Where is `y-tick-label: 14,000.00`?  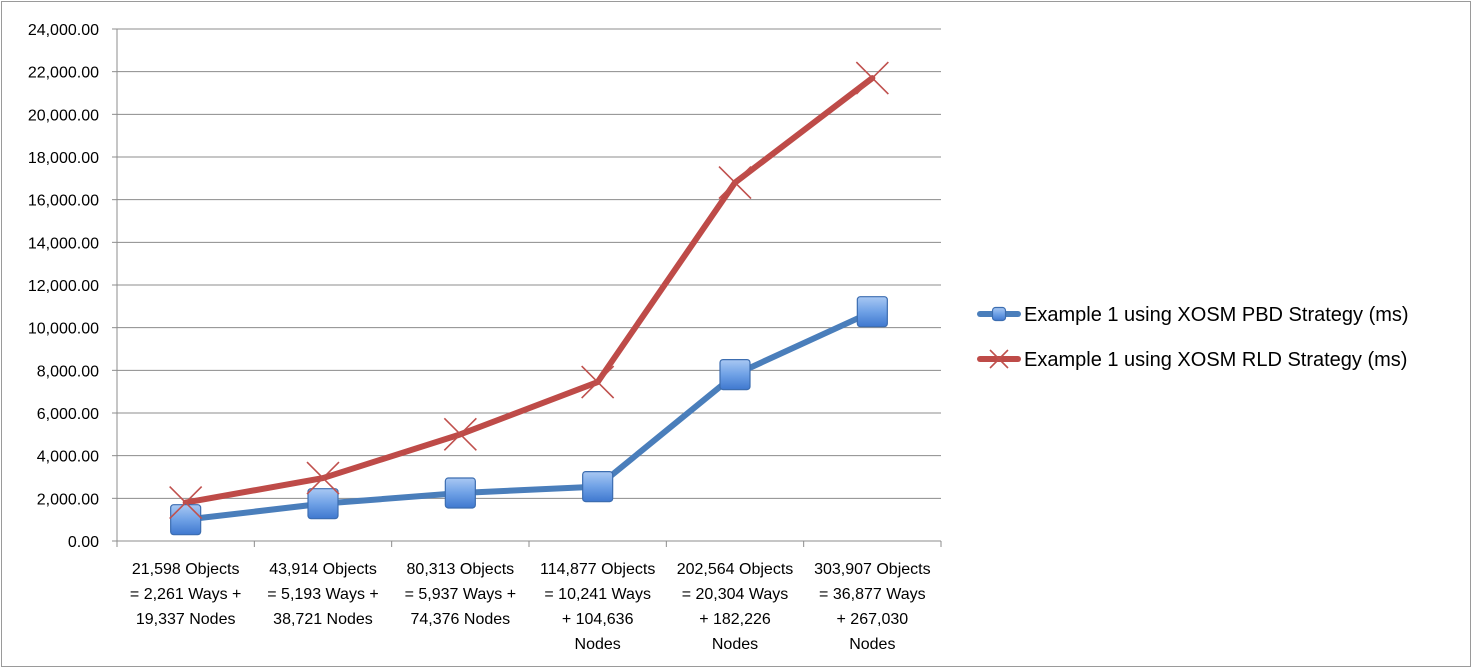
y-tick-label: 14,000.00 is located at coordinates (63, 243).